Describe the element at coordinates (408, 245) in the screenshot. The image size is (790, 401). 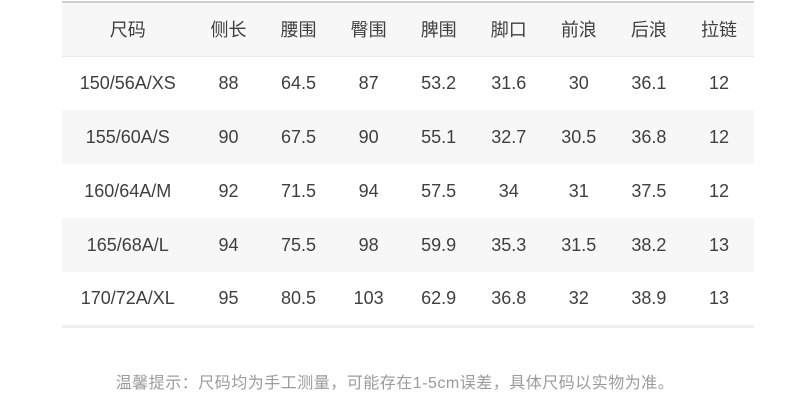
I see `table-row: 165/68A/L 94 75.5 98 59.9 35.3 31.5 38.2 13` at that location.